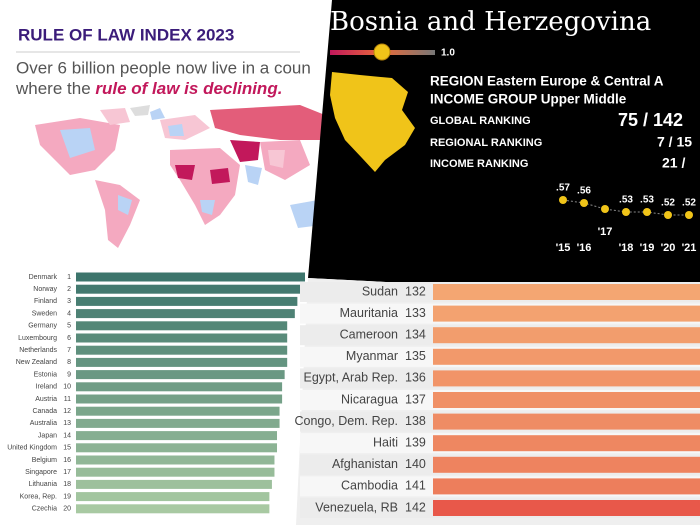 The width and height of the screenshot is (700, 525). What do you see at coordinates (369, 399) in the screenshot?
I see `country-name: Nicaragua` at bounding box center [369, 399].